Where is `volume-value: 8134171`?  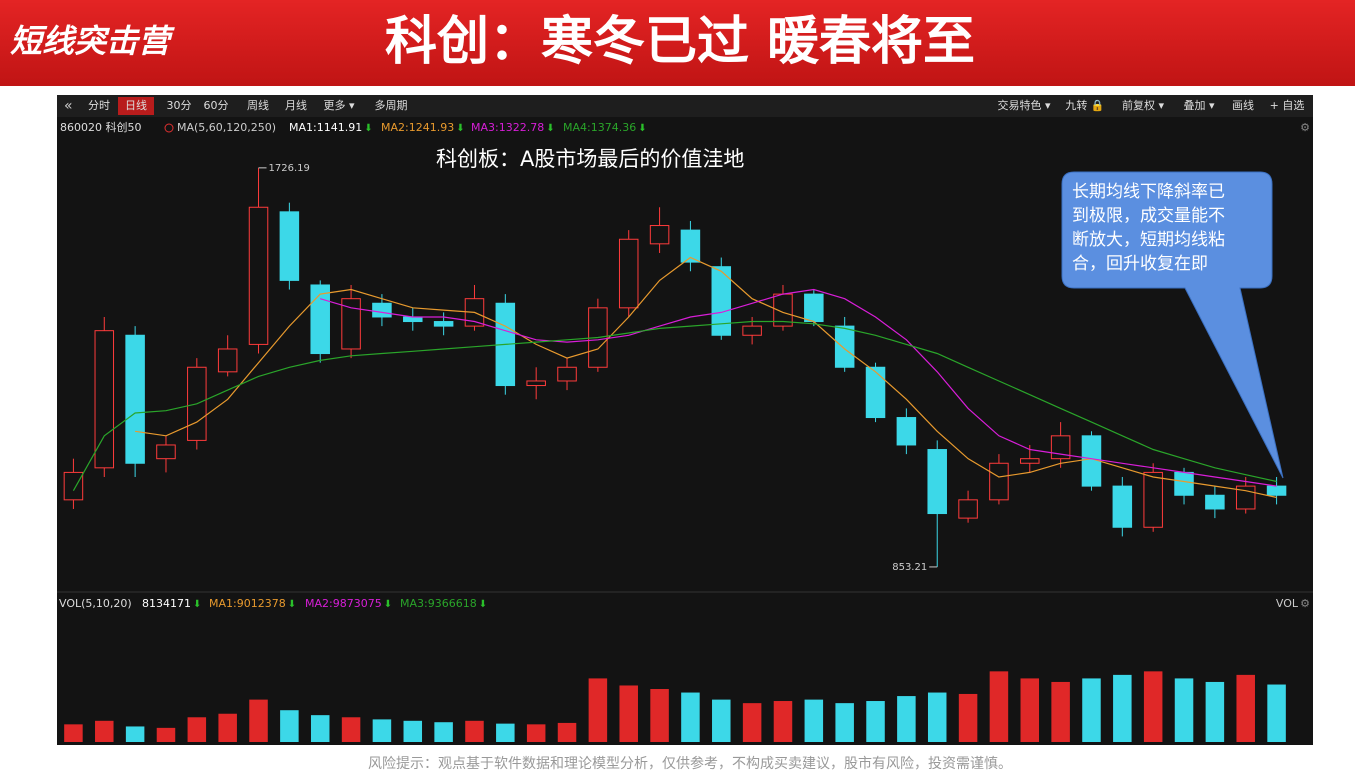 volume-value: 8134171 is located at coordinates (166, 603).